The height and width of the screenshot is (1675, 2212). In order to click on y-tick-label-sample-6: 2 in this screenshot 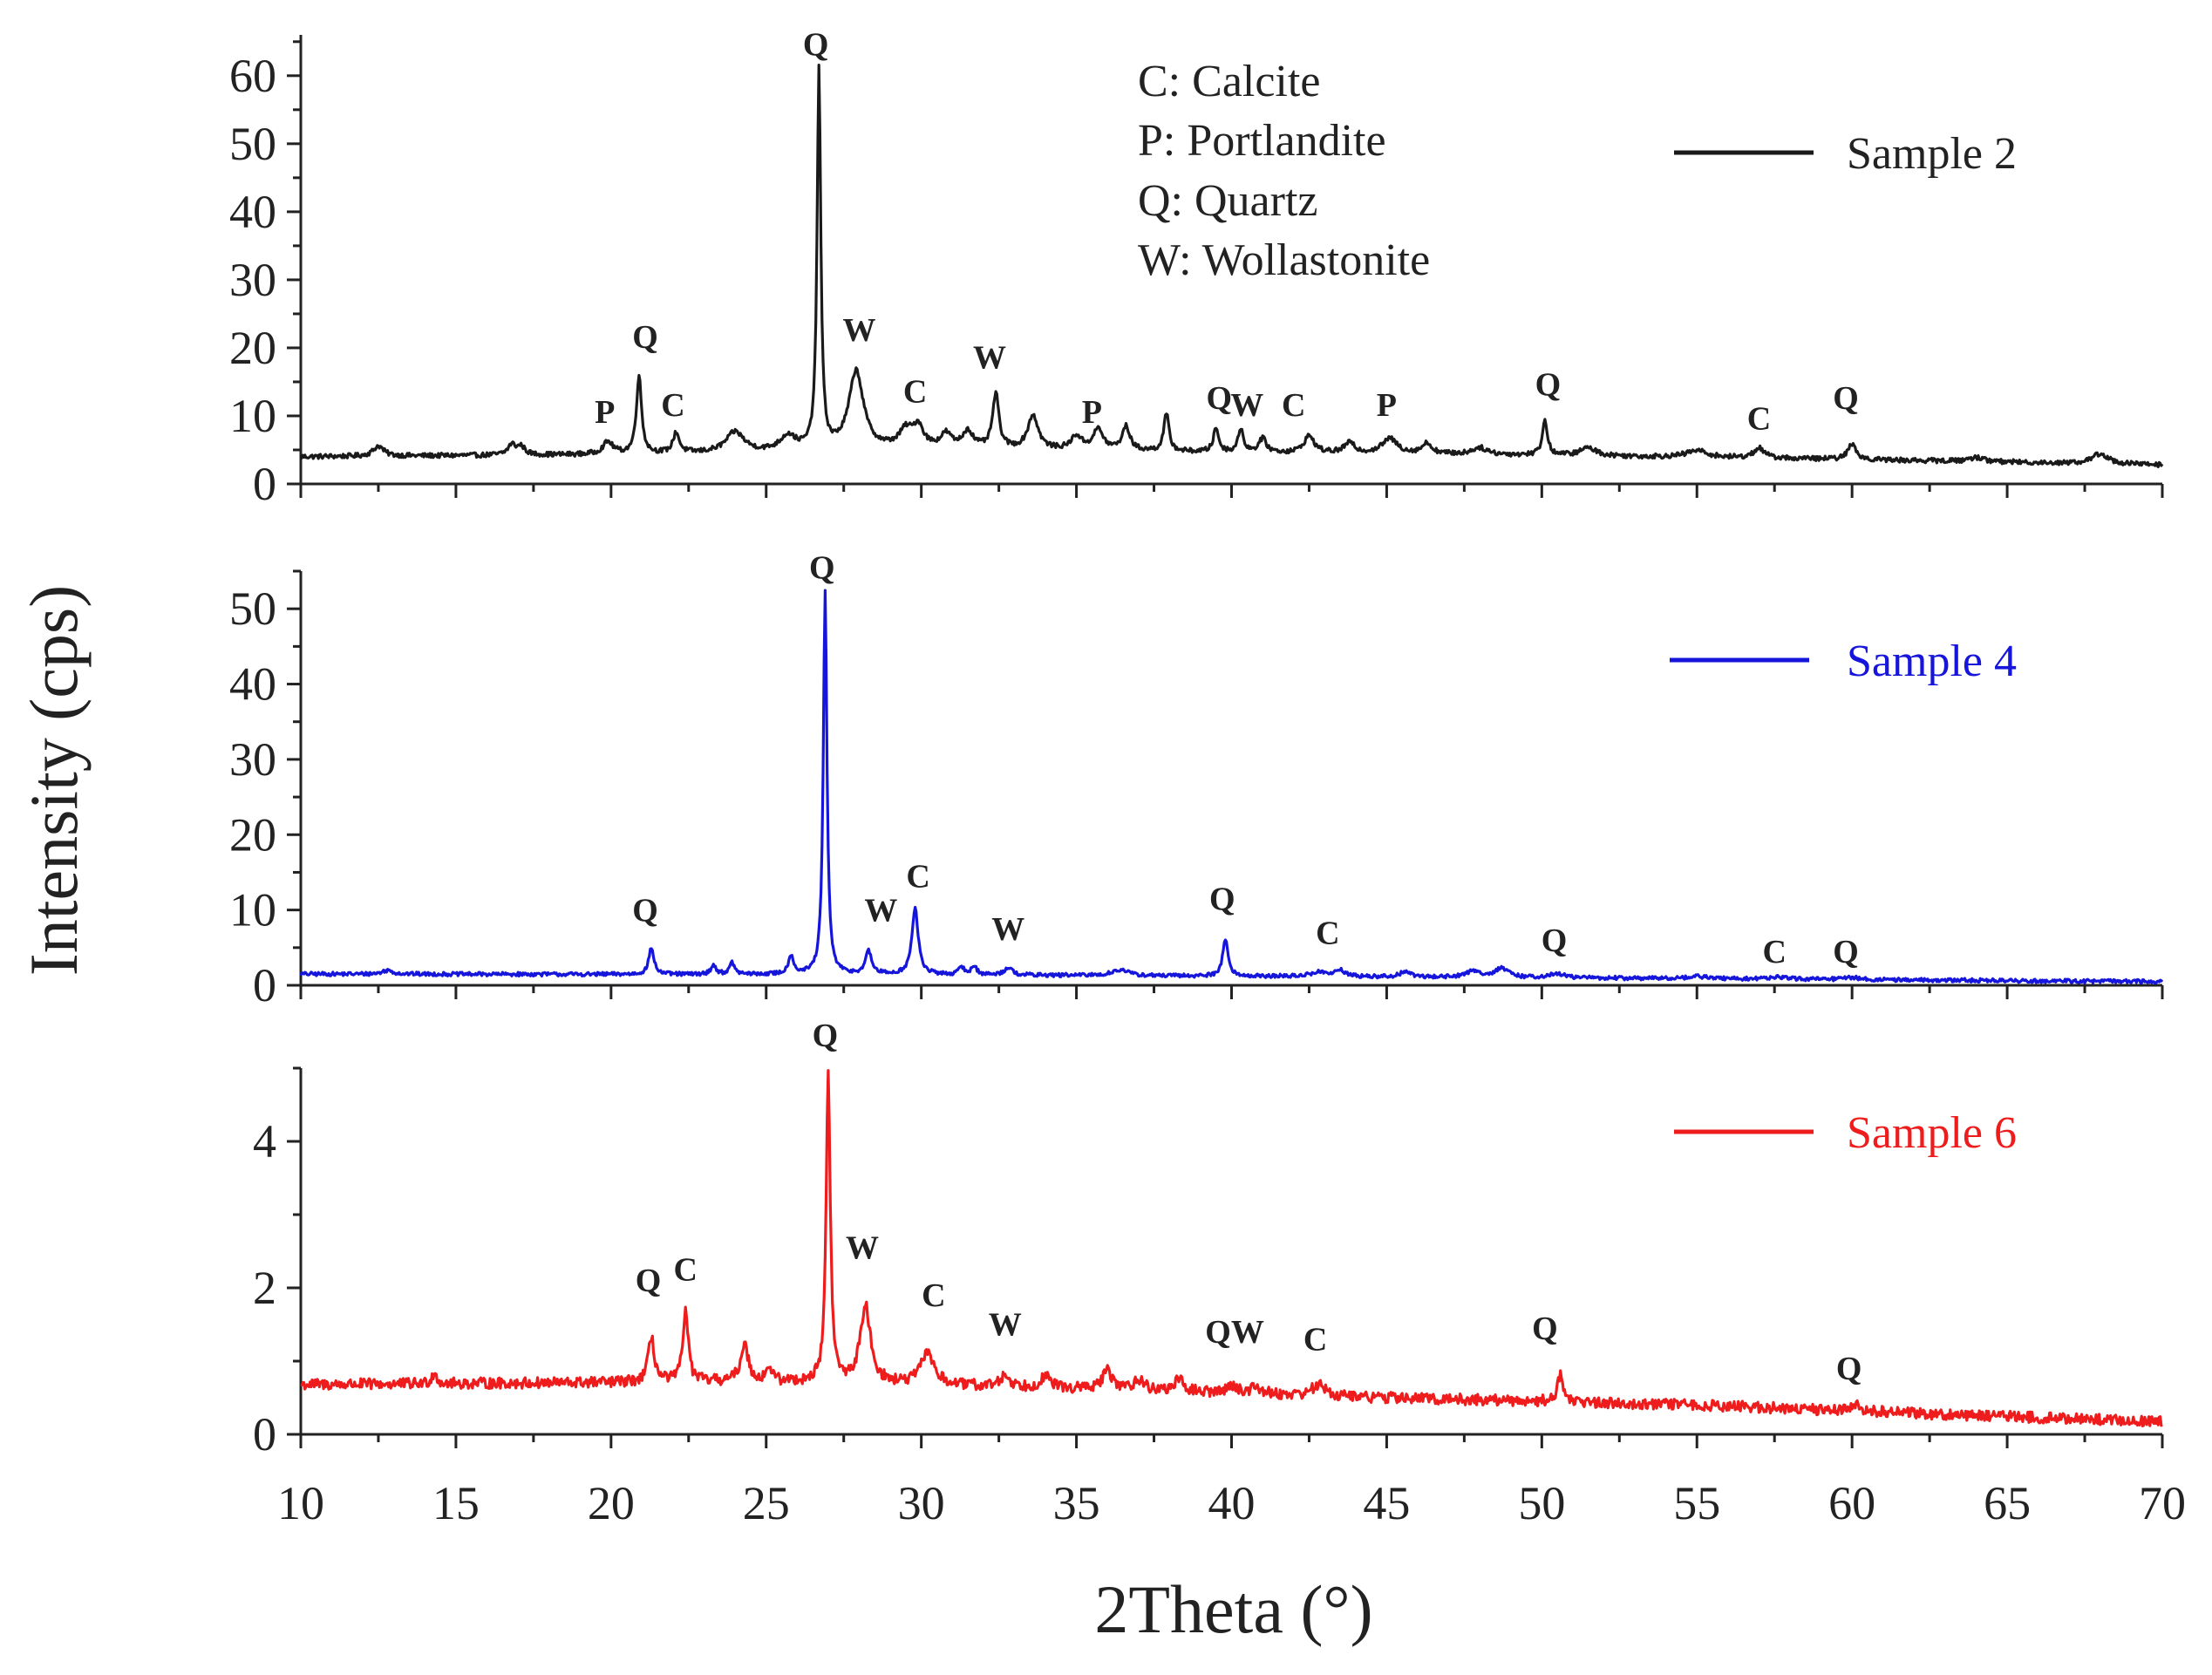, I will do `click(264, 1288)`.